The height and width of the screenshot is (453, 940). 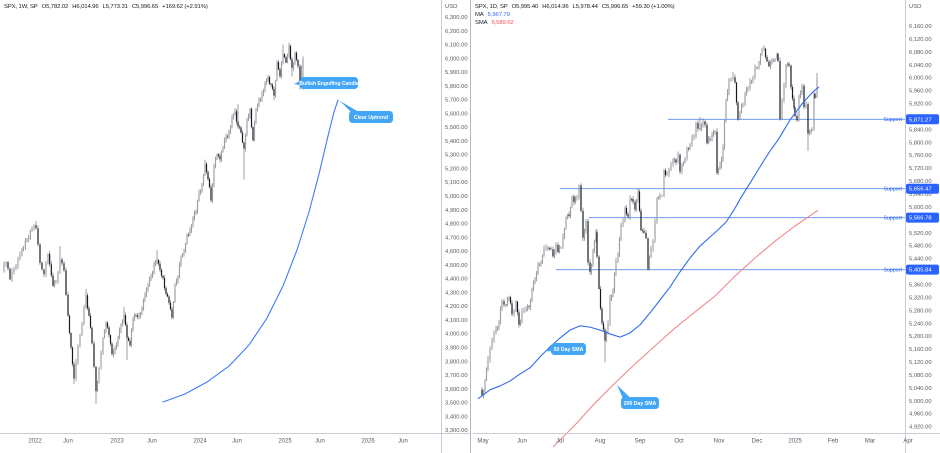 I want to click on y-axis-label: 4,800.00, so click(x=456, y=225).